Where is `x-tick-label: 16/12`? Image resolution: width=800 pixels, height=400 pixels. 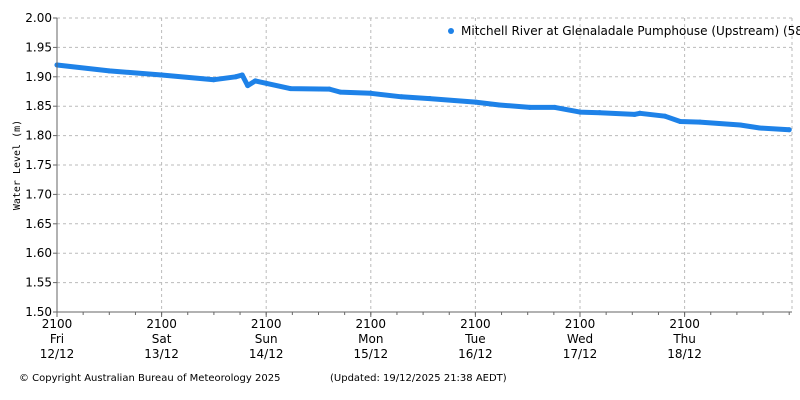
x-tick-label: 16/12 is located at coordinates (475, 354).